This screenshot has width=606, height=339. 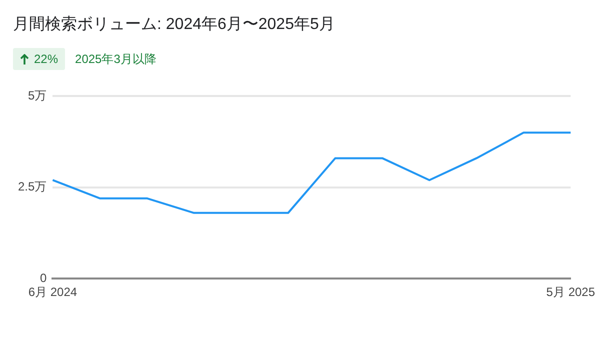 I want to click on text: 22%, so click(x=39, y=59).